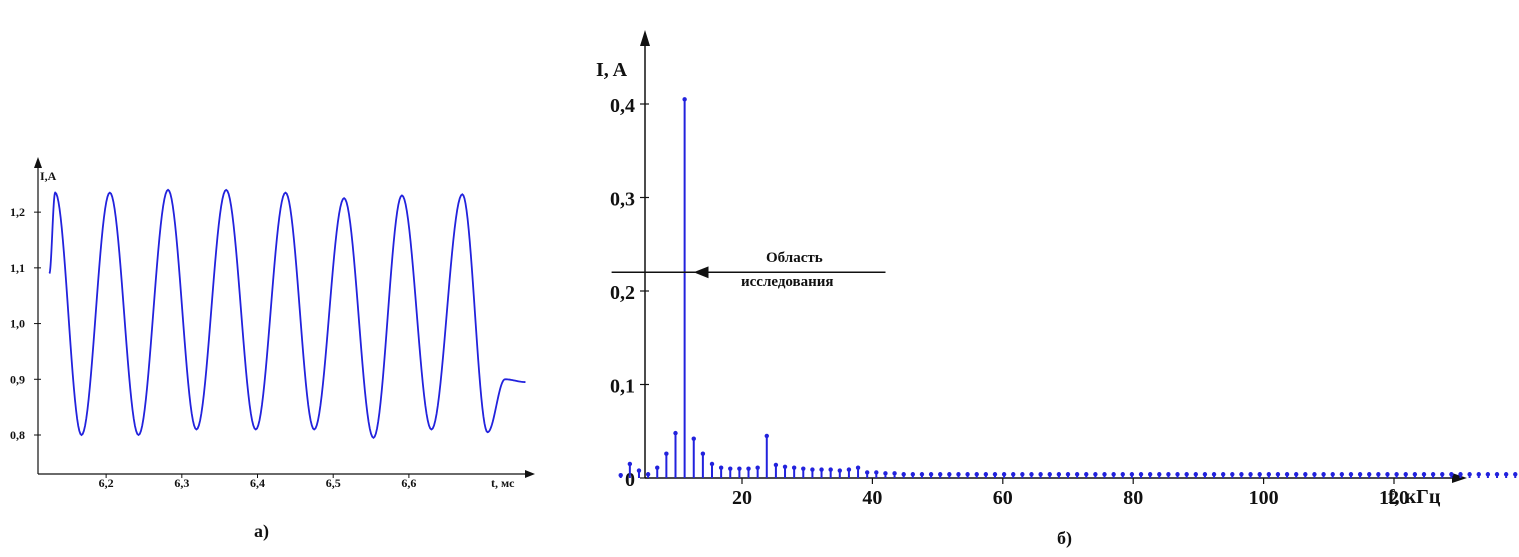 The width and height of the screenshot is (1519, 557). What do you see at coordinates (333, 483) in the screenshot?
I see `x-tick-label-a: 6,5` at bounding box center [333, 483].